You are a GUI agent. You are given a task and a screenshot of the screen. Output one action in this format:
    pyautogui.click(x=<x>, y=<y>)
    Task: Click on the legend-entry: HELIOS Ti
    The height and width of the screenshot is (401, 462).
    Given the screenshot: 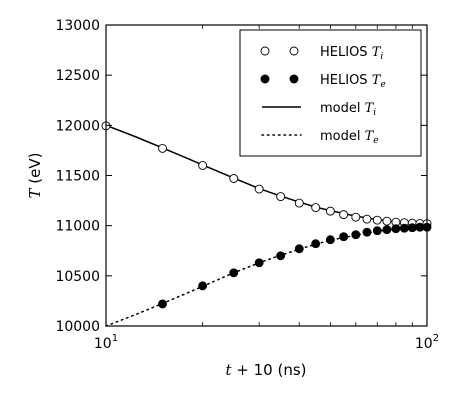 What is the action you would take?
    pyautogui.click(x=321, y=53)
    